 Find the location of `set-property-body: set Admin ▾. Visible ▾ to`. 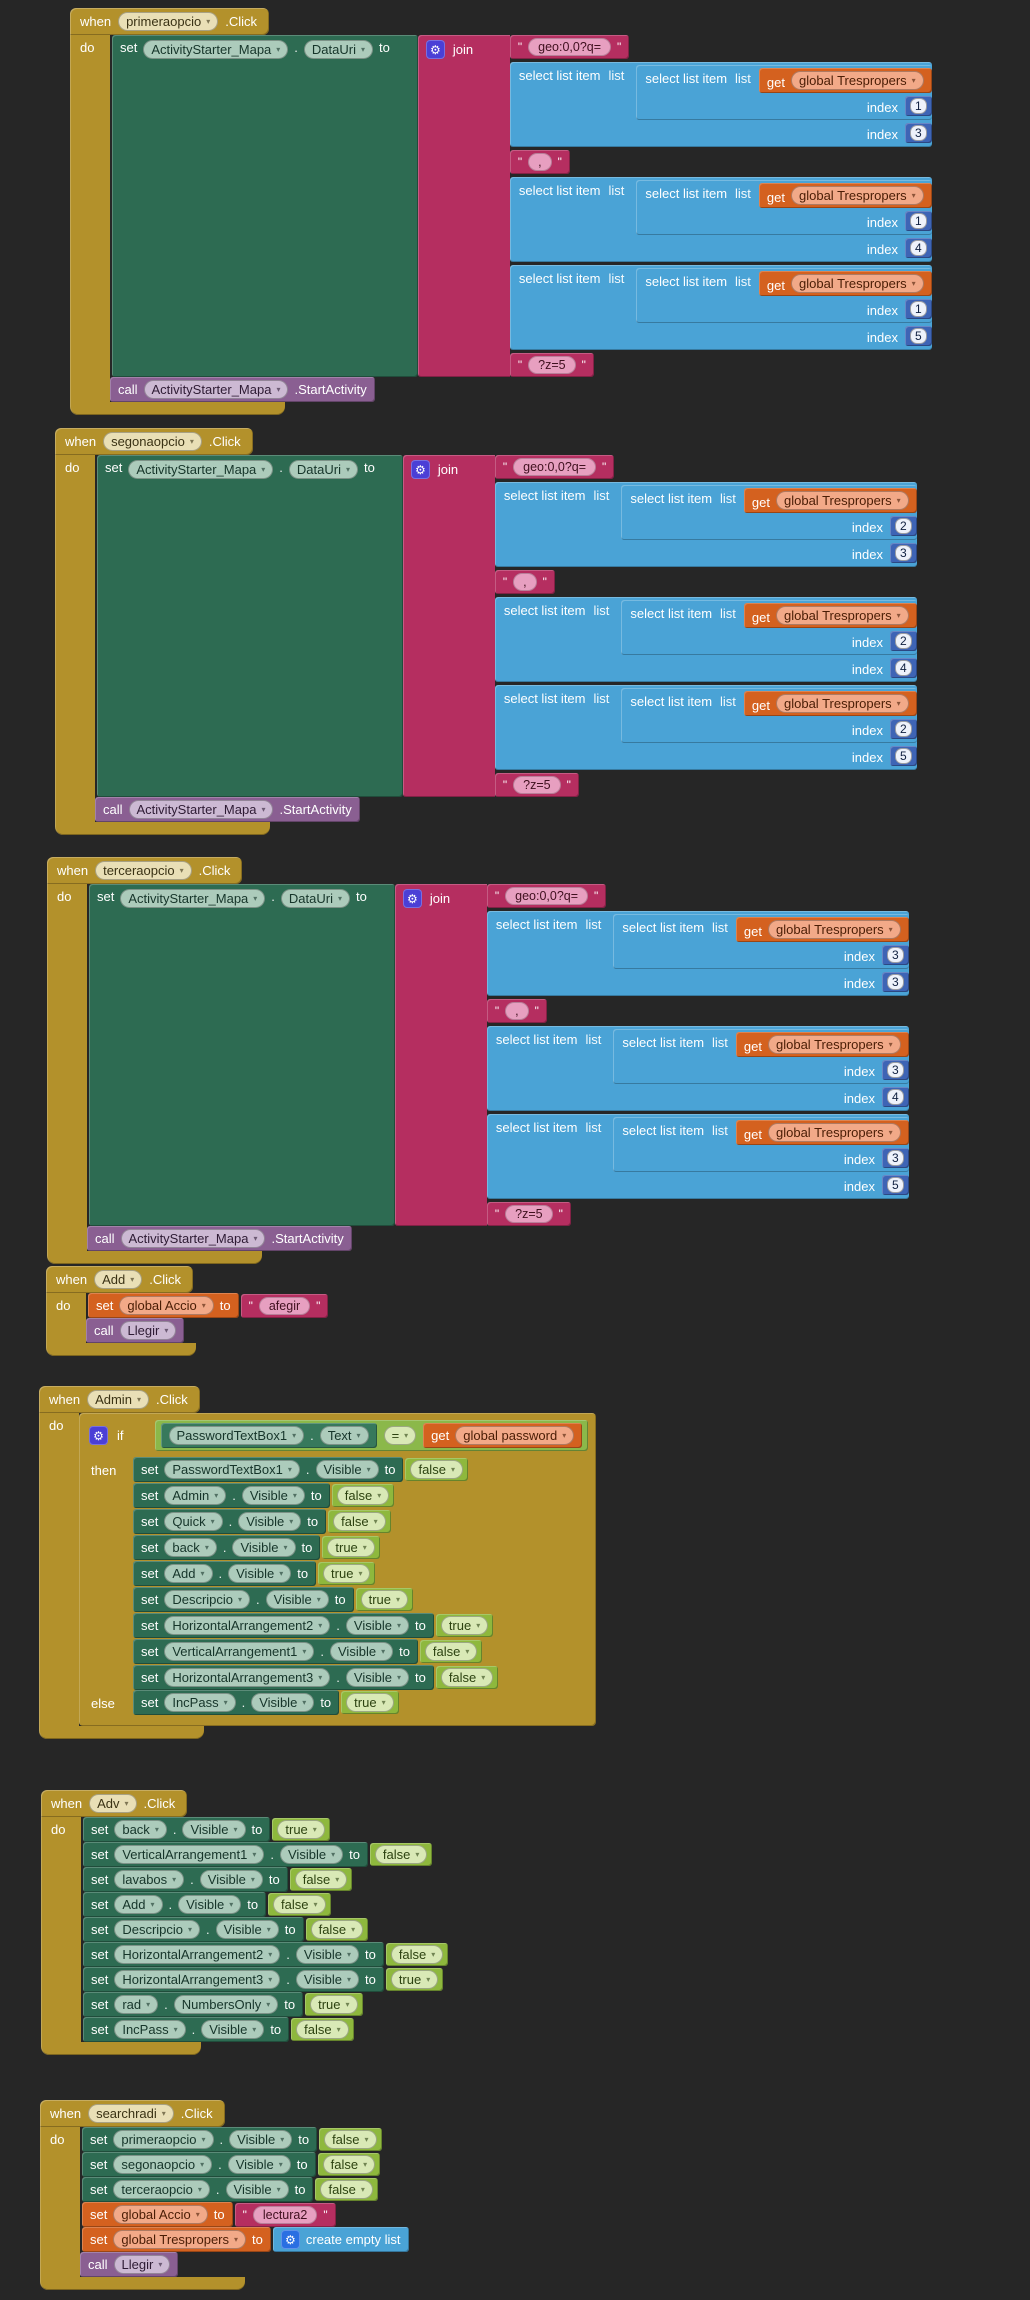

set-property-body: set Admin ▾. Visible ▾ to is located at coordinates (231, 1495).